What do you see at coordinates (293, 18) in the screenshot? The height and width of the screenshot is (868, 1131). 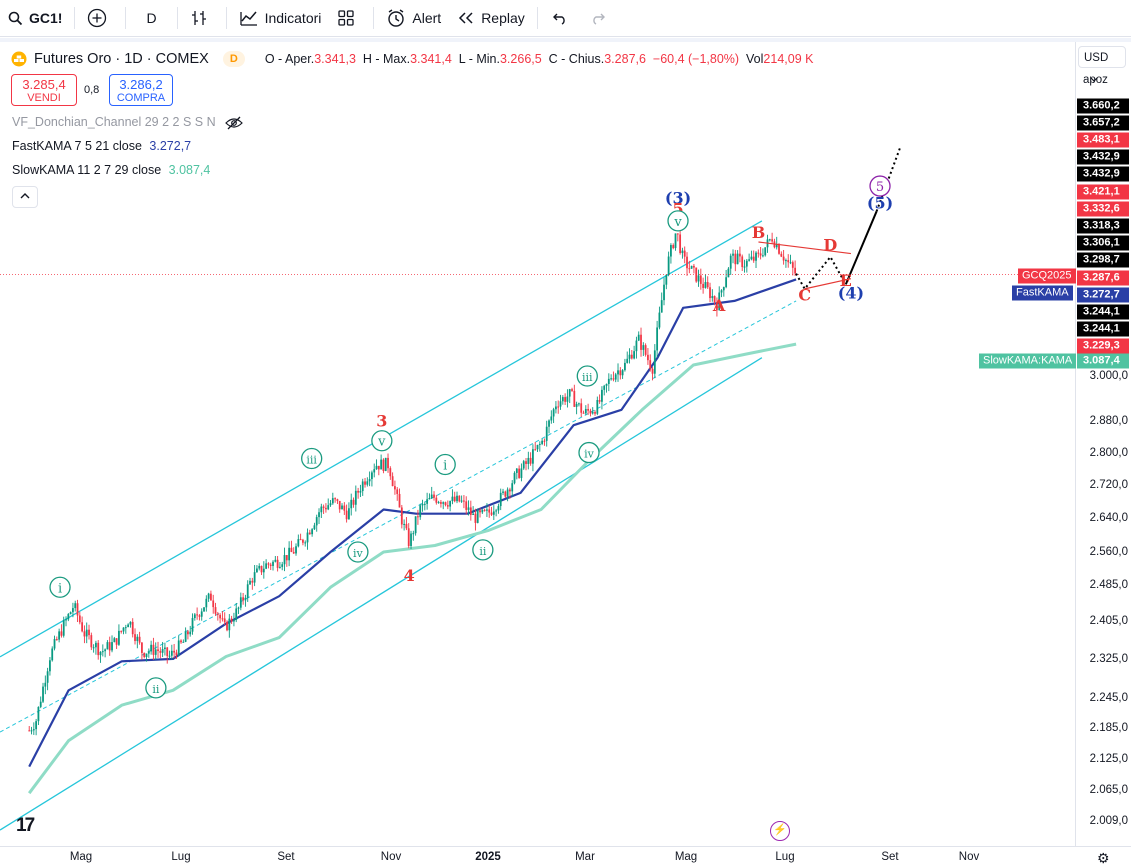 I see `indicators-label: Indicatori` at bounding box center [293, 18].